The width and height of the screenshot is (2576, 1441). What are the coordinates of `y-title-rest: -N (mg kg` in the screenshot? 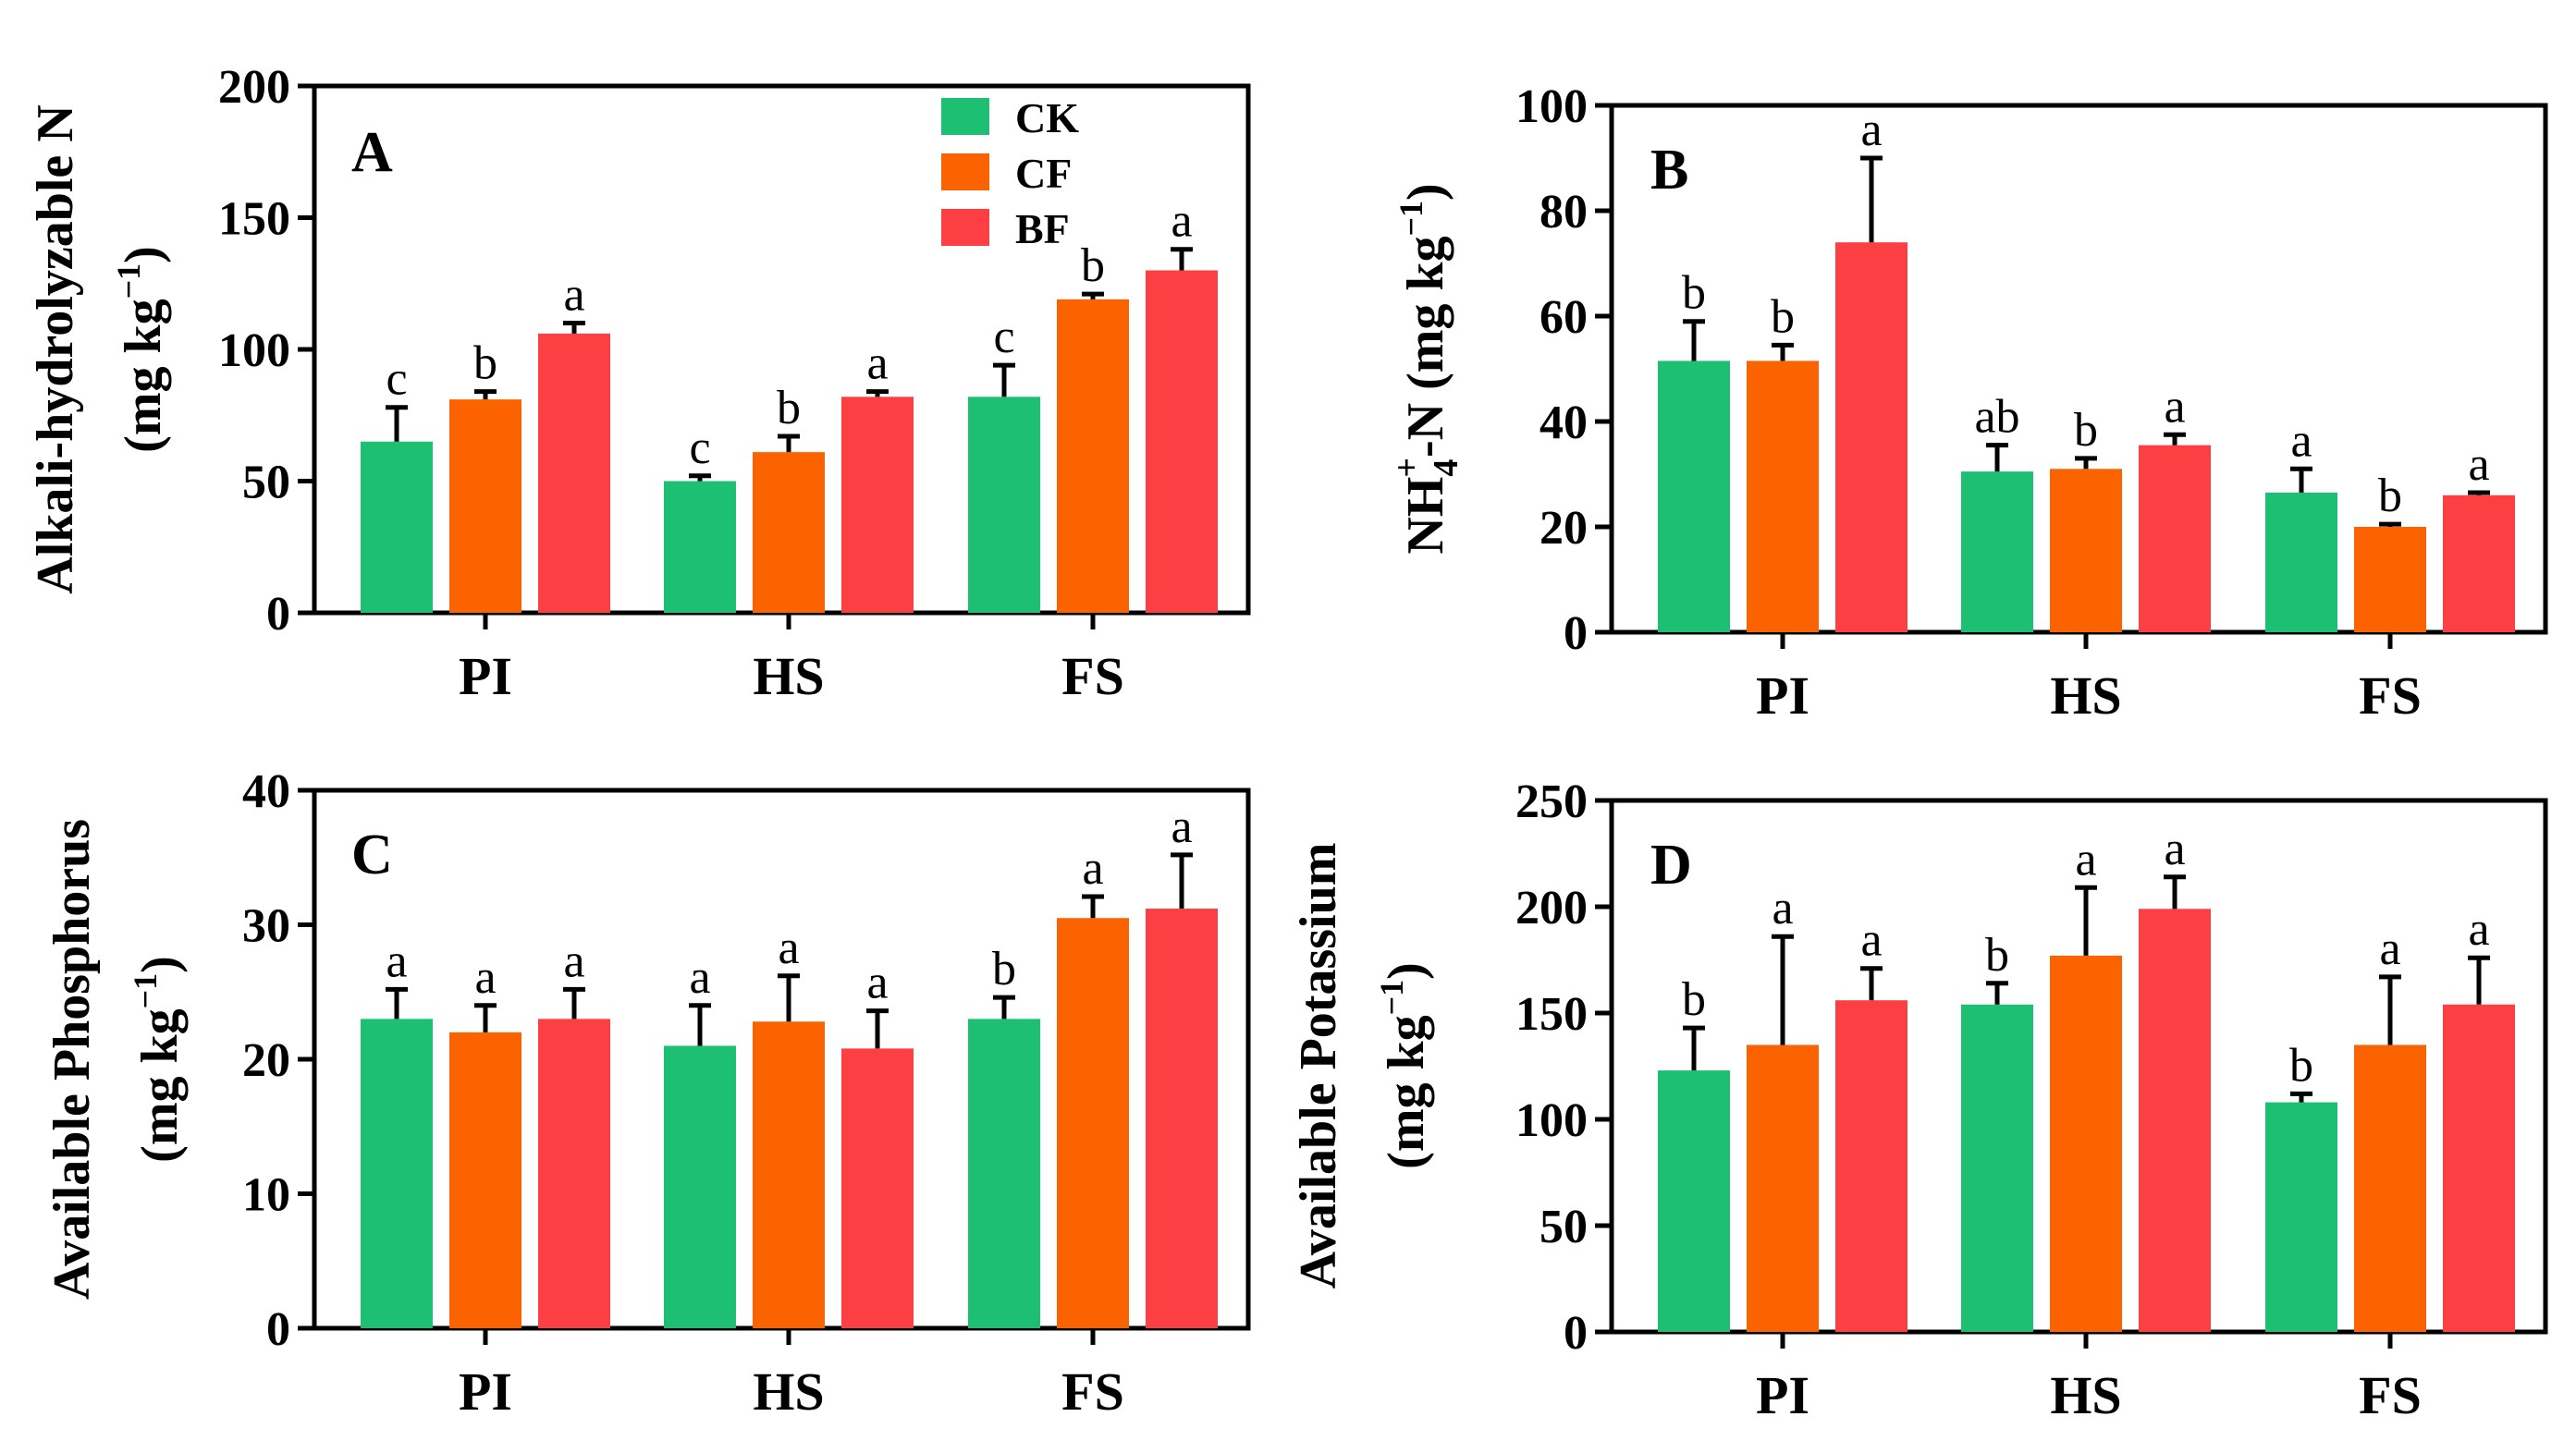 It's located at (1425, 347).